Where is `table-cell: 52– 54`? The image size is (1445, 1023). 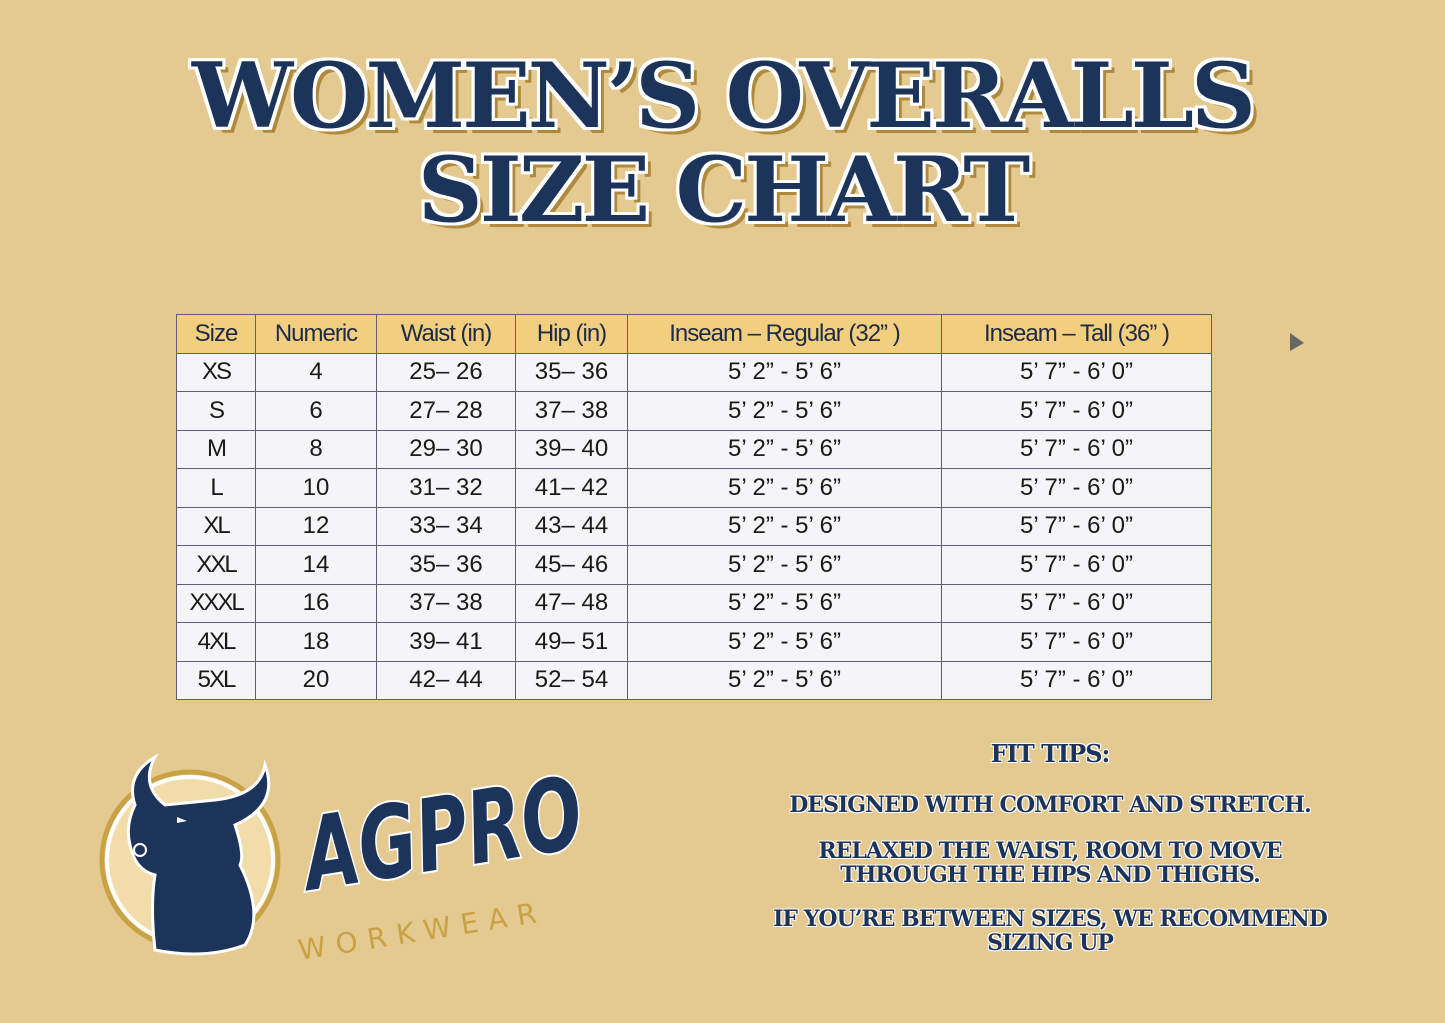 table-cell: 52– 54 is located at coordinates (571, 680).